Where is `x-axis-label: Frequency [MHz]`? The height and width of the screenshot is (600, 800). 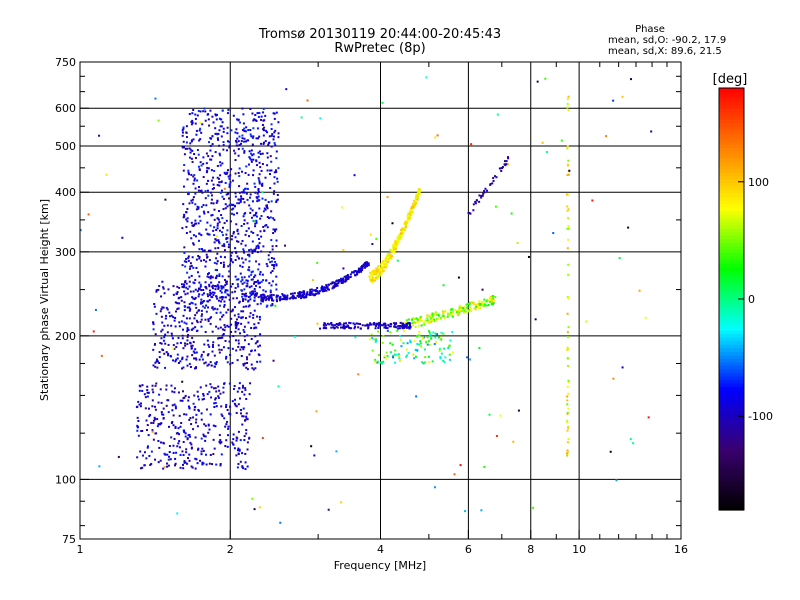 x-axis-label: Frequency [MHz] is located at coordinates (380, 565).